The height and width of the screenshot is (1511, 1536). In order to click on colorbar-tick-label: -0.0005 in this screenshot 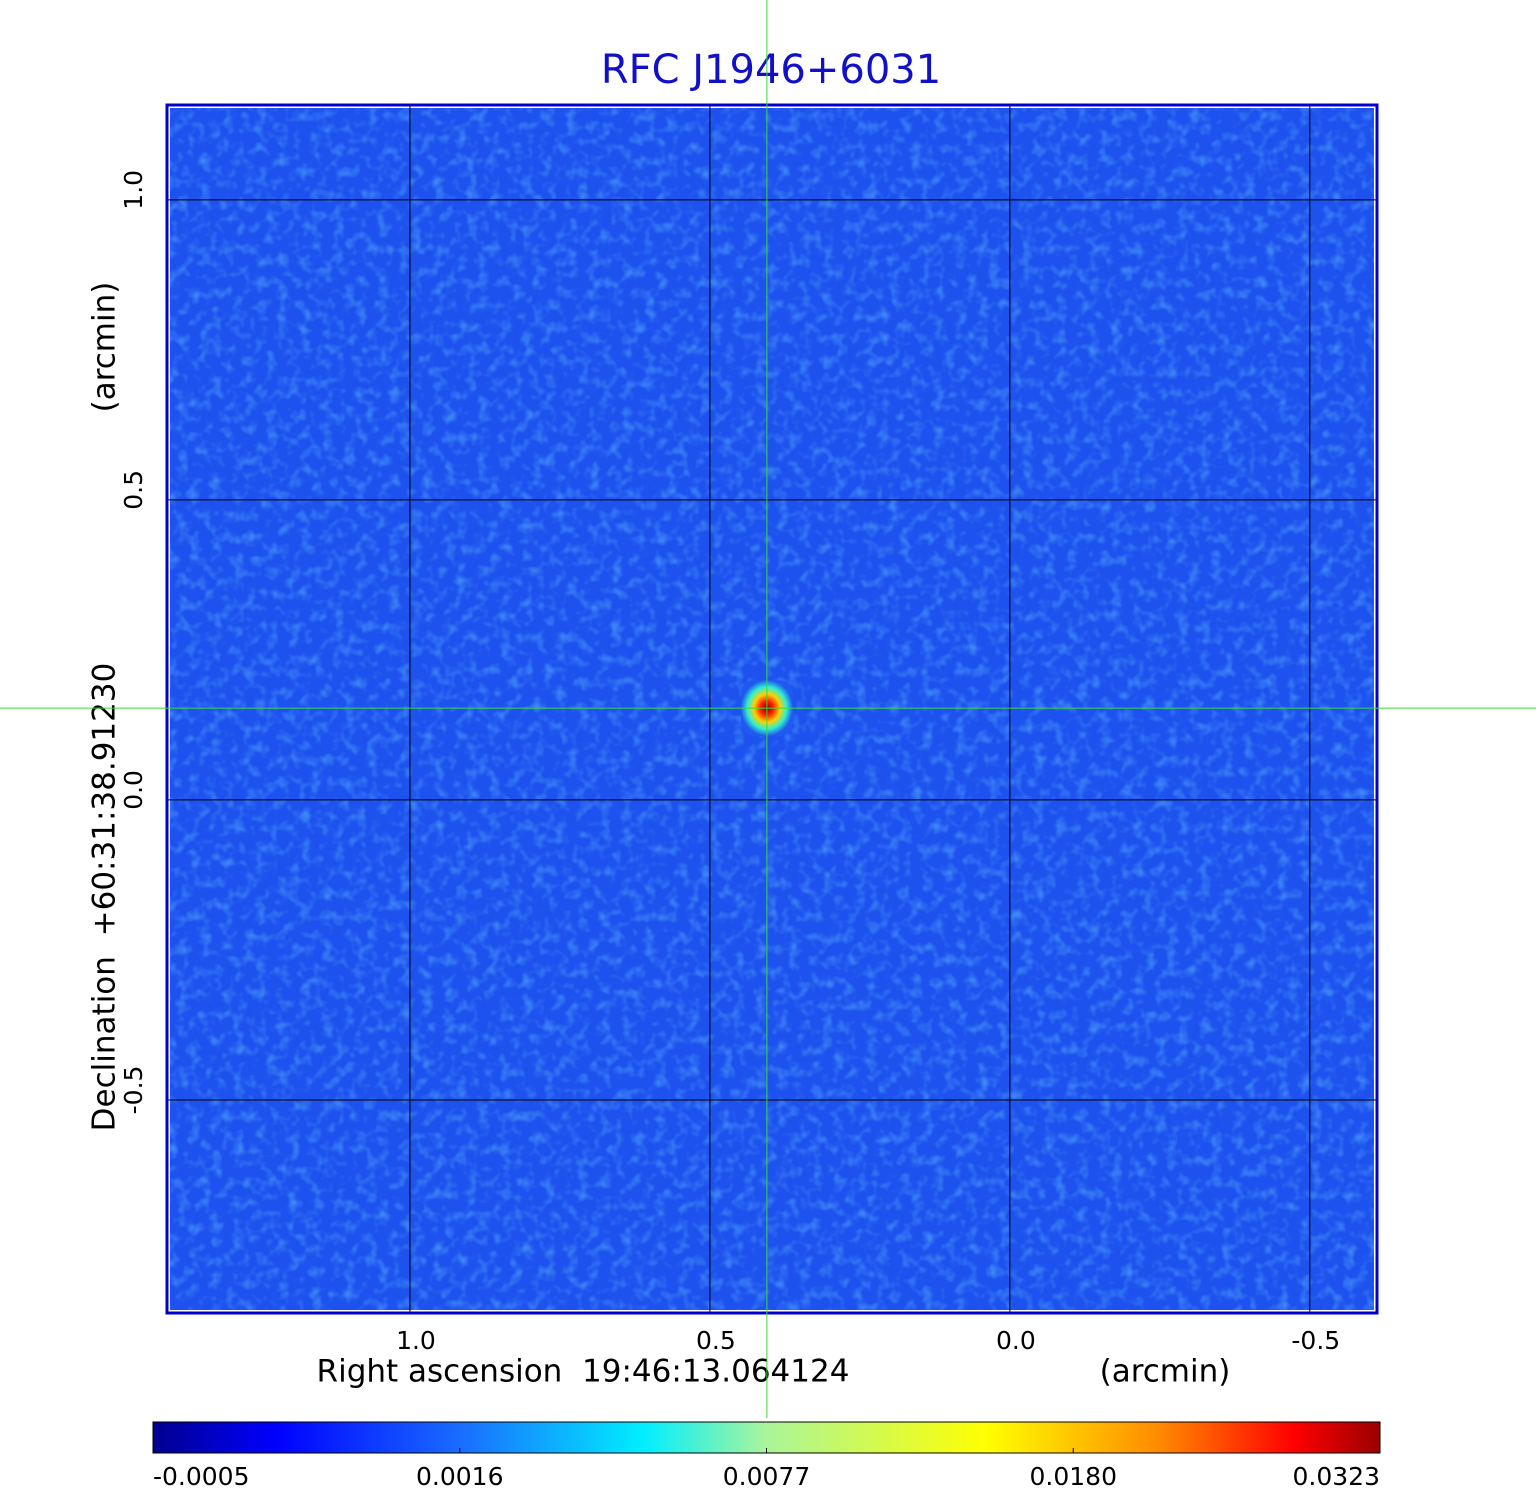, I will do `click(201, 1476)`.